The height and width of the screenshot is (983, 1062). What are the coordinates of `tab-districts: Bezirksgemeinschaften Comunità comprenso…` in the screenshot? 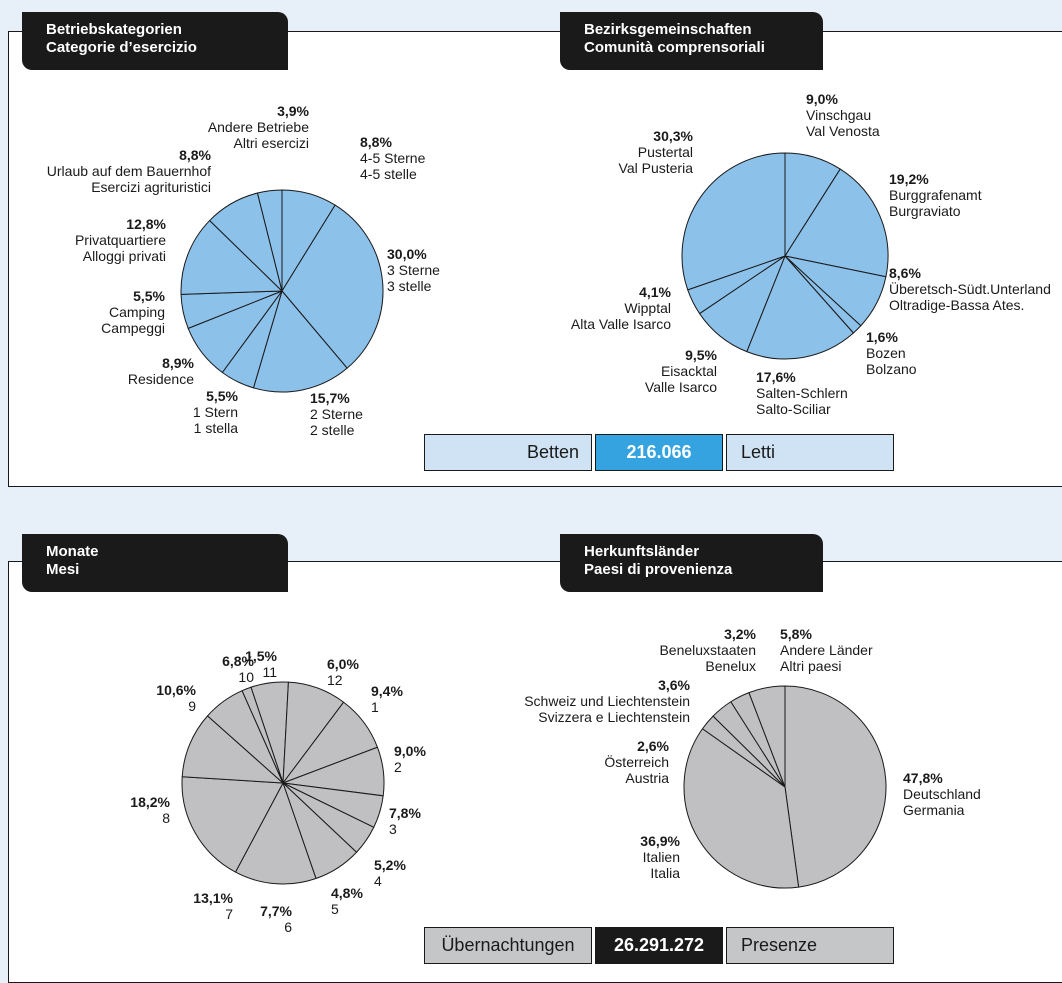 It's located at (691, 41).